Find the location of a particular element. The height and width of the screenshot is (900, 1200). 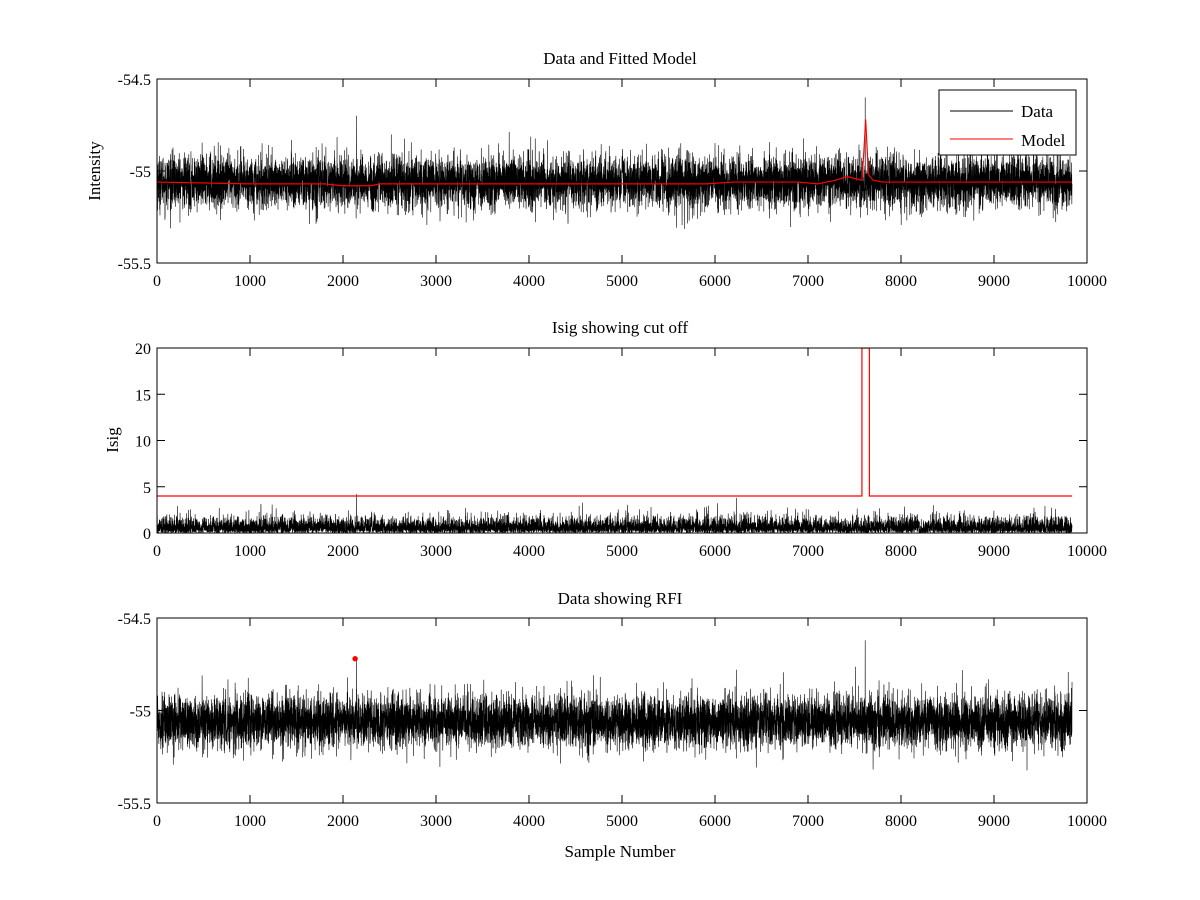

panel-title: Data showing RFI is located at coordinates (620, 598).